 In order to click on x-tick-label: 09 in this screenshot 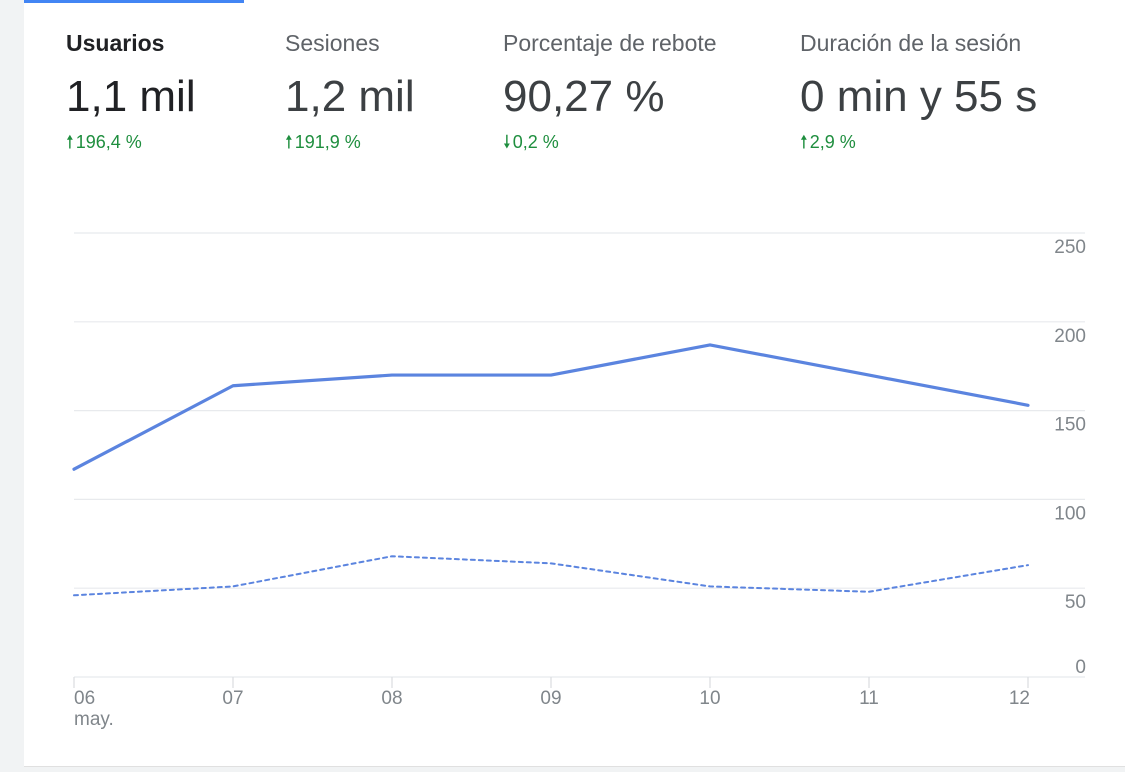, I will do `click(550, 698)`.